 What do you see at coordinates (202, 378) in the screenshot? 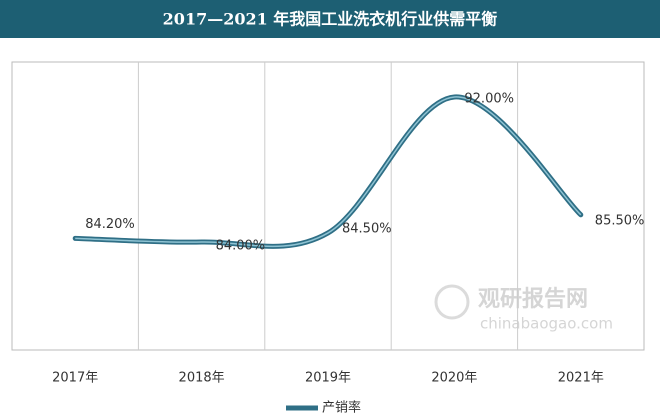
I see `x-tick-label: 2018年` at bounding box center [202, 378].